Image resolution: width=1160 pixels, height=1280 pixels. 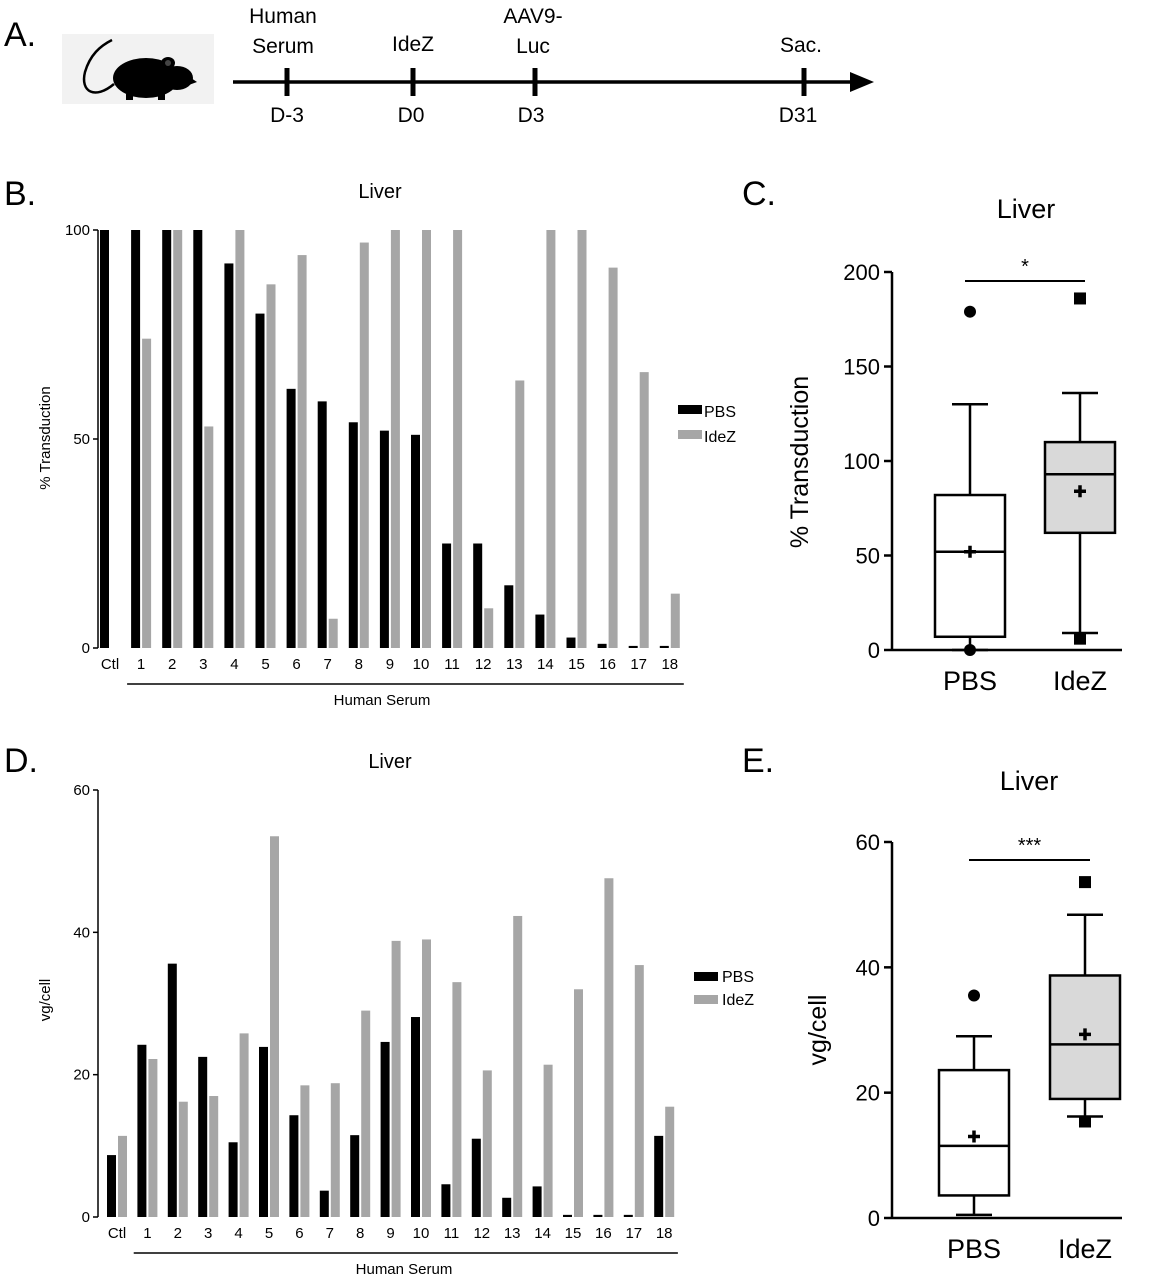 I want to click on event-human-serum: Human Serum D-3, so click(x=283, y=66).